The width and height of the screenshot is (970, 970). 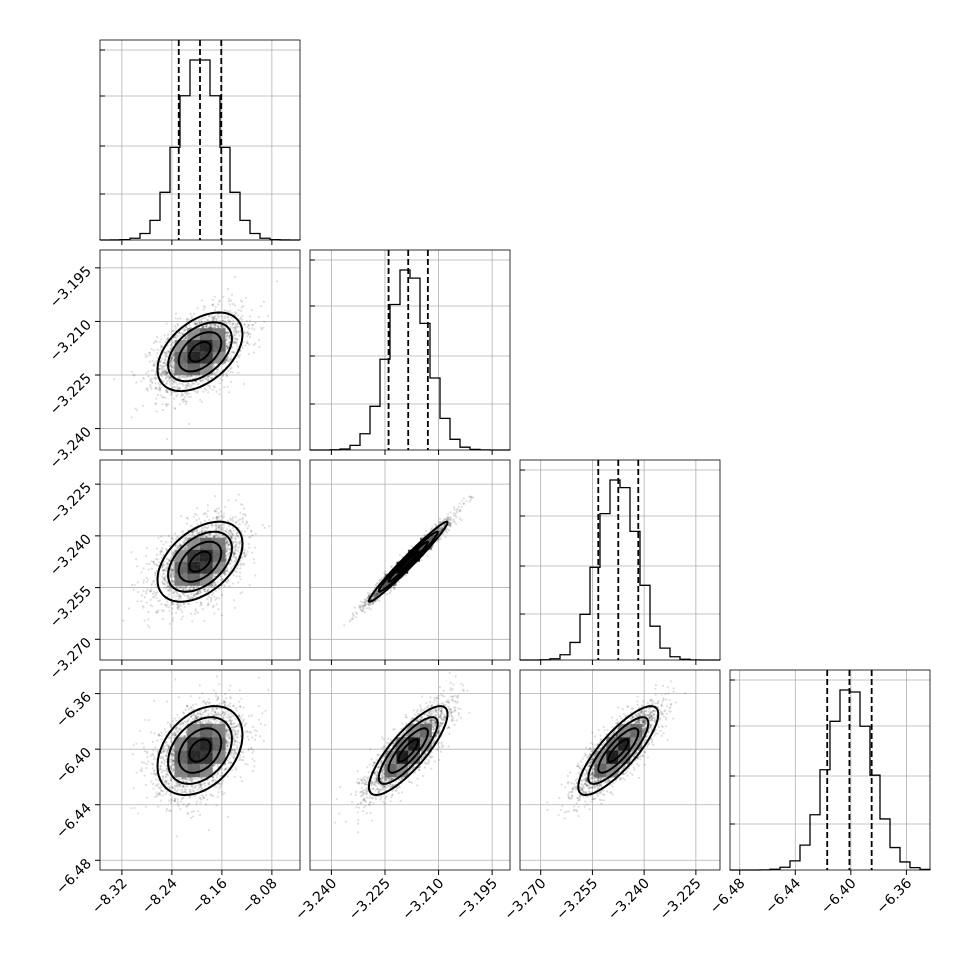 What do you see at coordinates (71, 287) in the screenshot?
I see `y-tick-label: −3.195` at bounding box center [71, 287].